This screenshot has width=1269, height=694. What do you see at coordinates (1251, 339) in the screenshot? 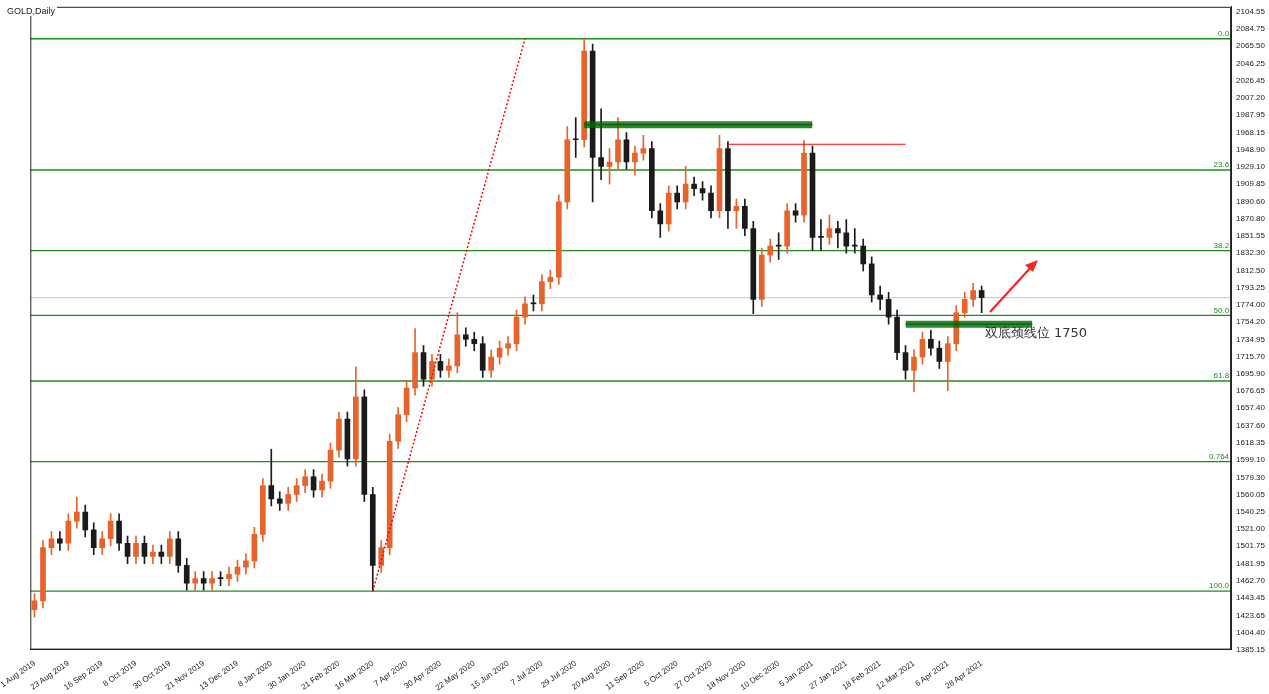
I see `y-tick-label: 1734.95` at bounding box center [1251, 339].